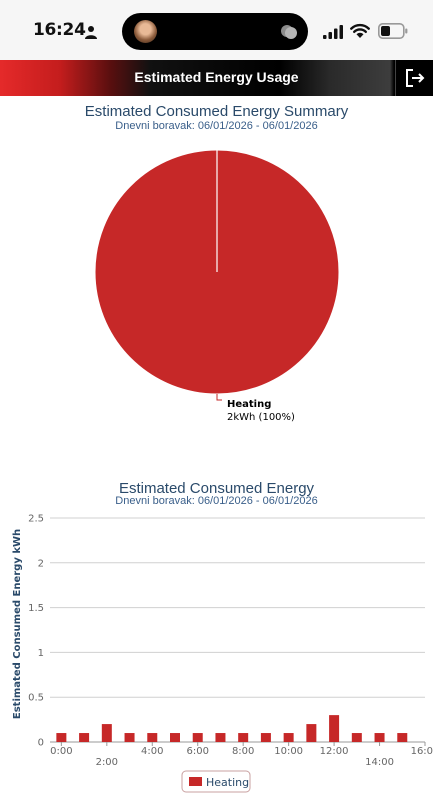 This screenshot has height=800, width=433. I want to click on y-axis-label: Estimated Consumed Energy kWh, so click(17, 624).